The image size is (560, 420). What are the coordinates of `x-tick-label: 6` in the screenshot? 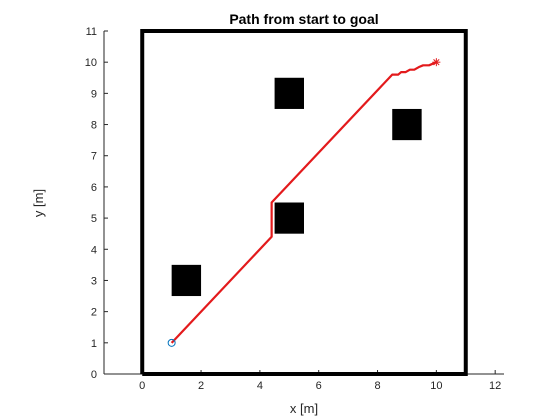 It's located at (319, 386).